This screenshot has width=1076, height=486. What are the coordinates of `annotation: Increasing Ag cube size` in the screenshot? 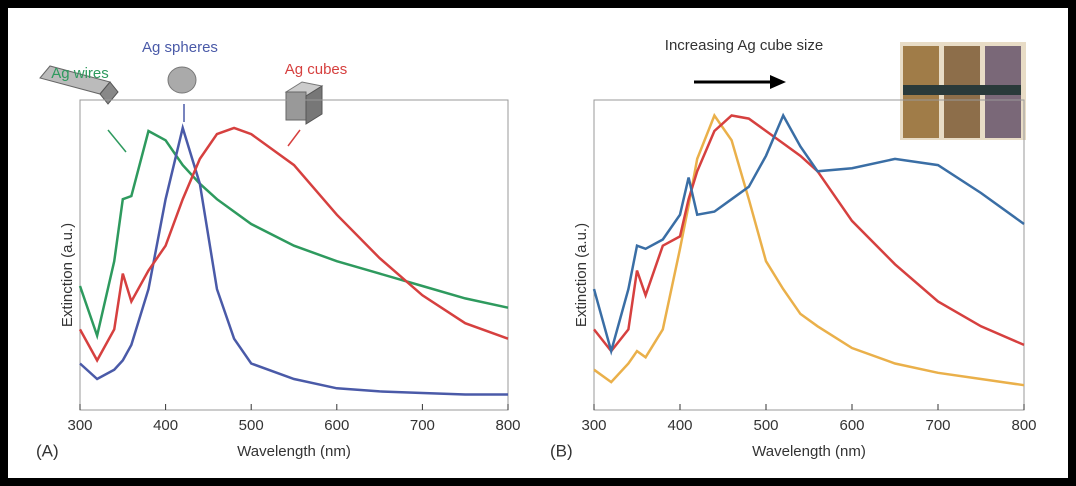 It's located at (744, 45).